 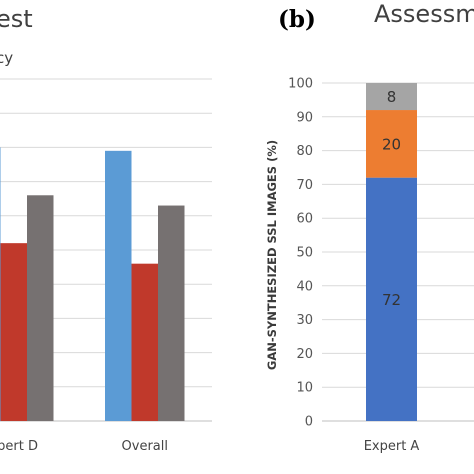 What do you see at coordinates (309, 422) in the screenshot?
I see `y-tick-label: 0` at bounding box center [309, 422].